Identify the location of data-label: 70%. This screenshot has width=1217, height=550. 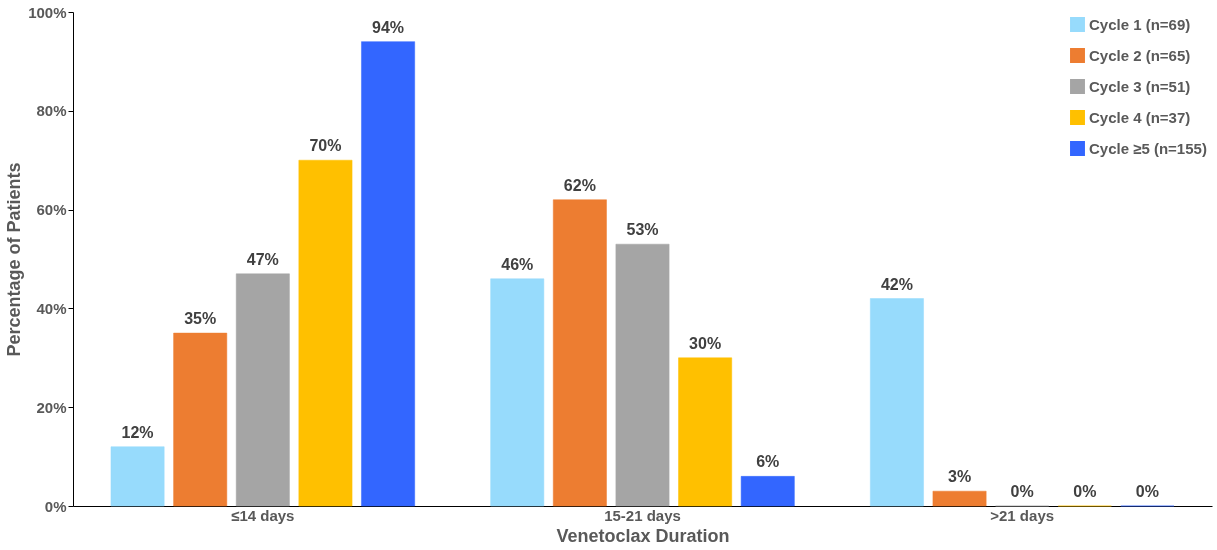
(325, 146).